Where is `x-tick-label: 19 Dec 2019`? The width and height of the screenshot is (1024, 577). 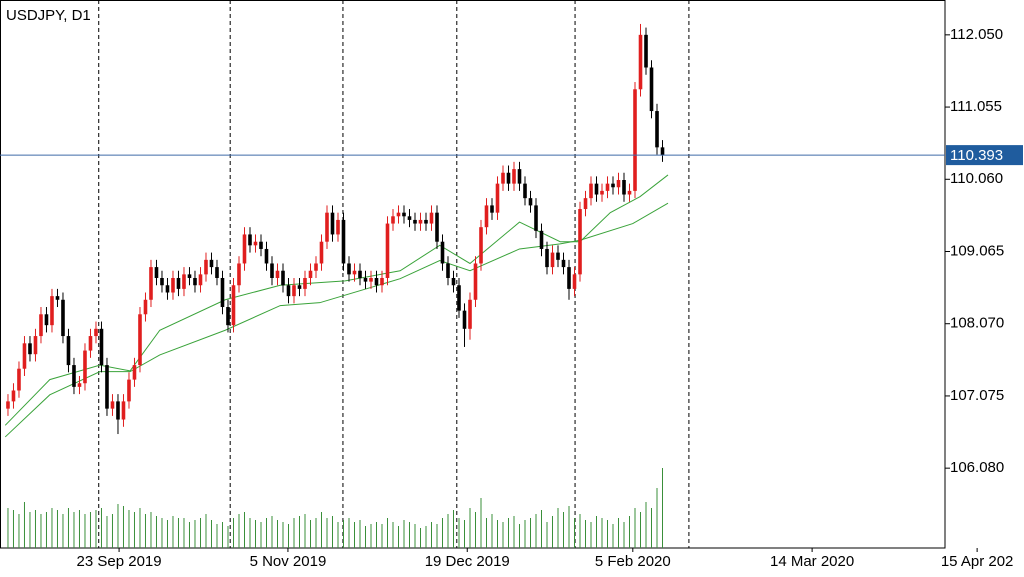 x-tick-label: 19 Dec 2019 is located at coordinates (467, 561).